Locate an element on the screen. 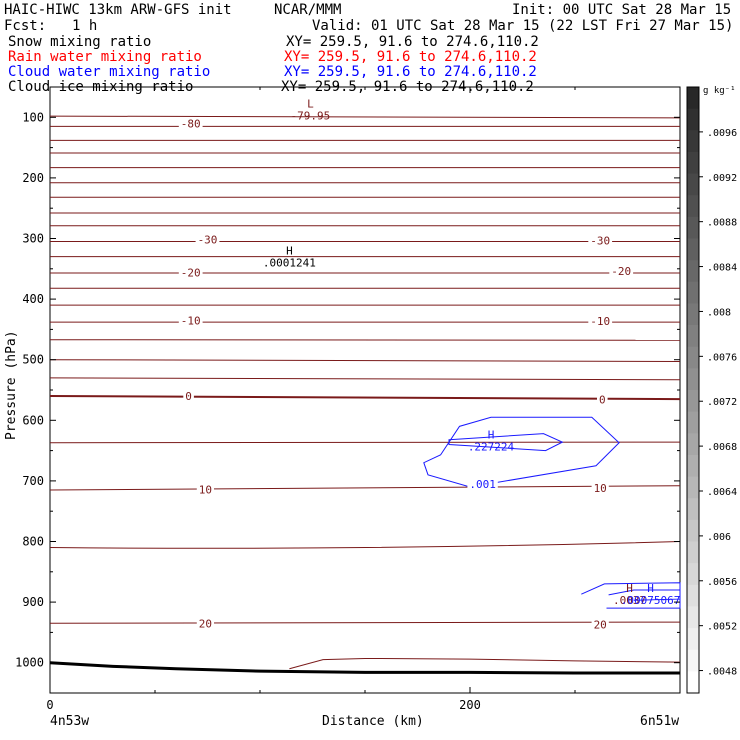  field-label-snow: Snow mixing ratio is located at coordinates (79, 42).